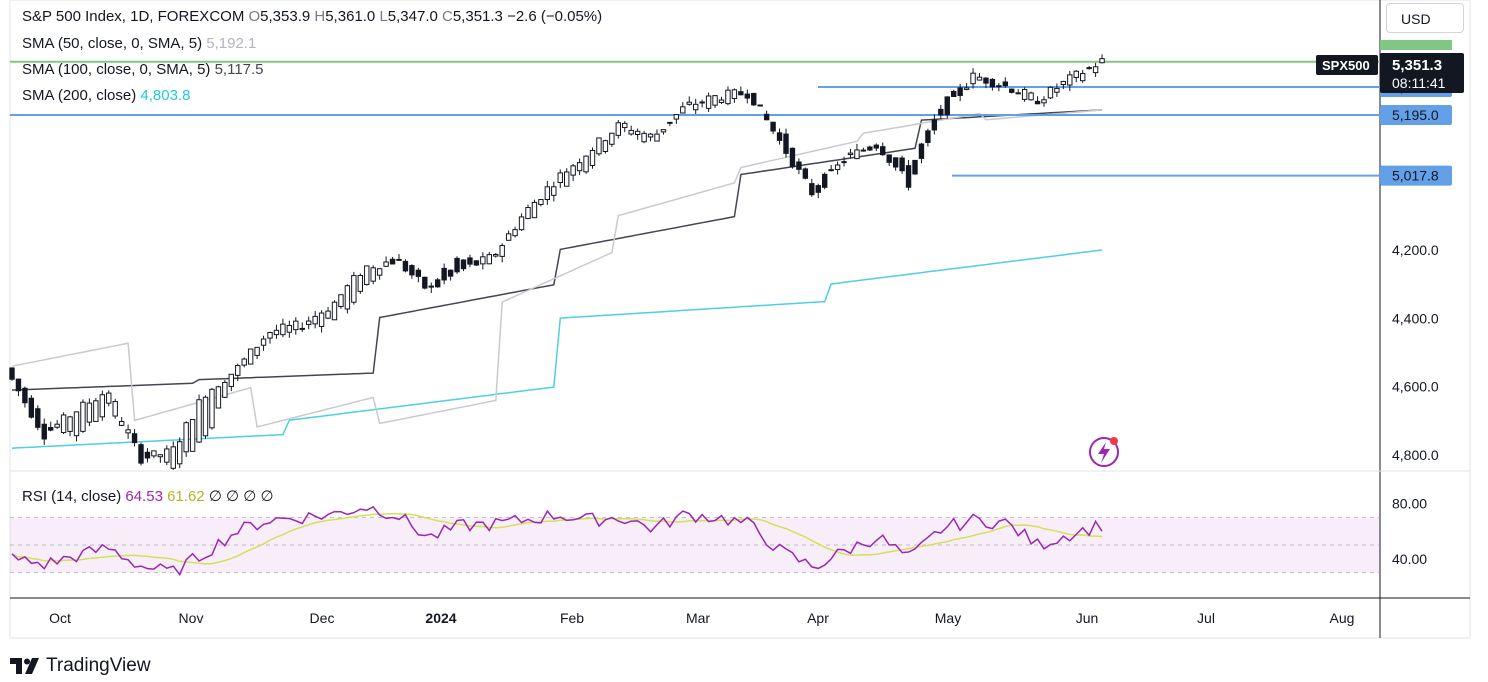 Image resolution: width=1488 pixels, height=682 pixels. What do you see at coordinates (106, 95) in the screenshot?
I see `sma200-legend: SMA (200, close) 4,803.8` at bounding box center [106, 95].